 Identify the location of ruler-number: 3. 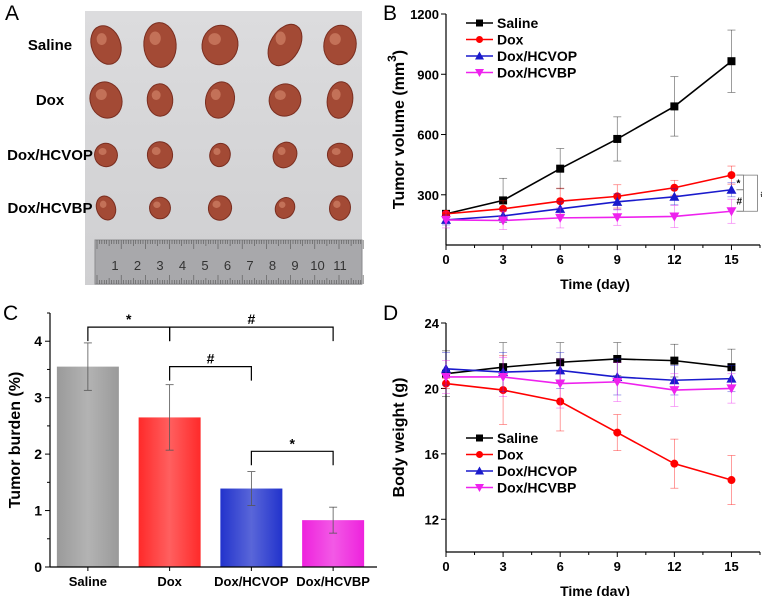
(159, 265).